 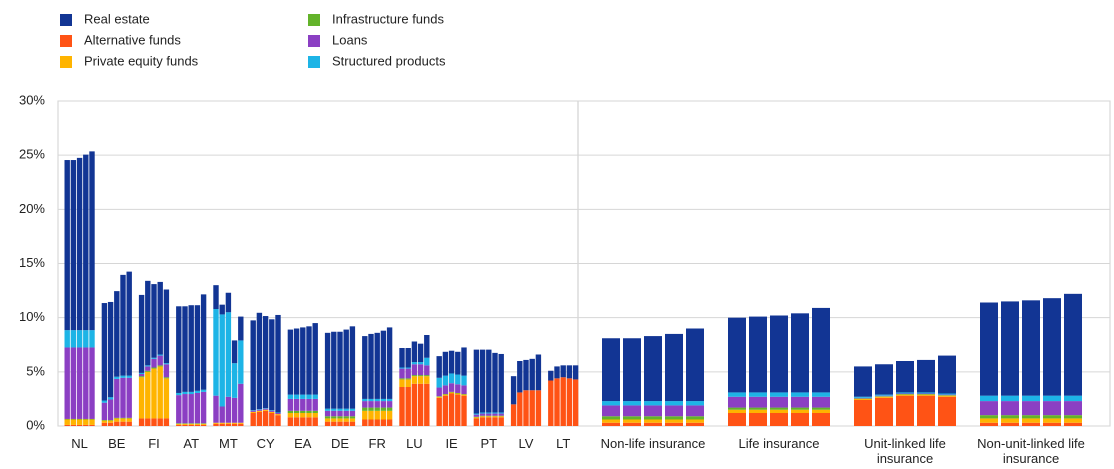 I want to click on legend-label: Infrastructure funds, so click(x=388, y=18).